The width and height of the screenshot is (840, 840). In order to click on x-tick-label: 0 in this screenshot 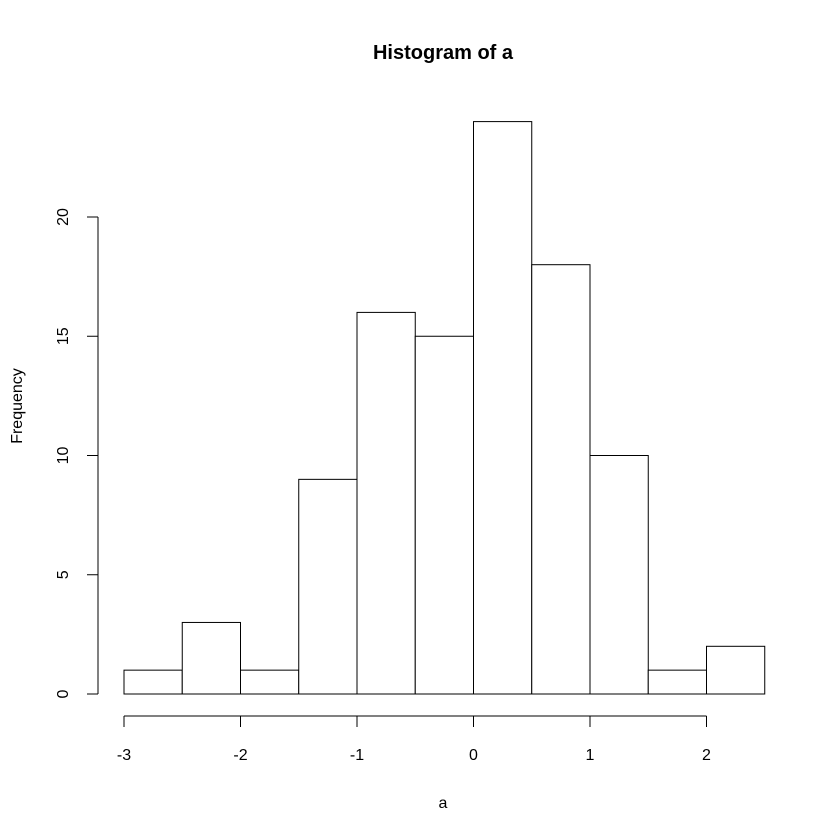, I will do `click(473, 755)`.